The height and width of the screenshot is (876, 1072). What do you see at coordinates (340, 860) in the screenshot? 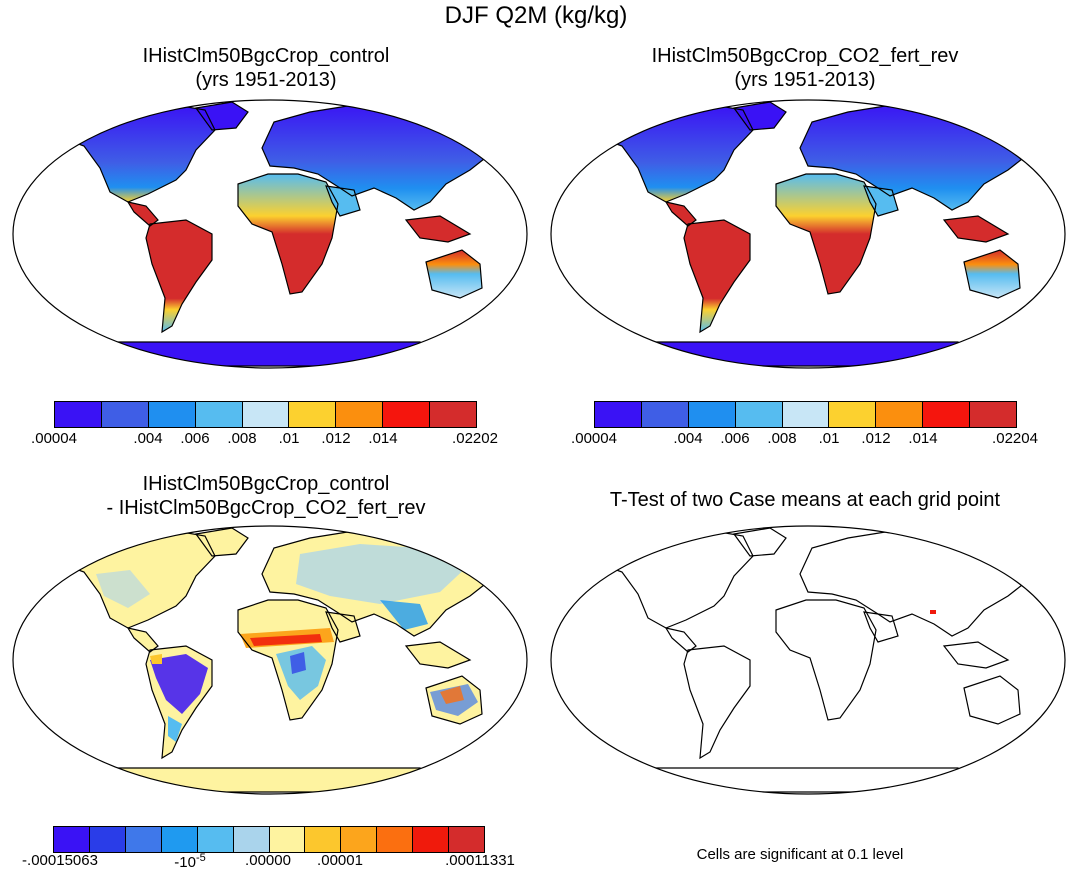
I see `cb3-label: .00001` at bounding box center [340, 860].